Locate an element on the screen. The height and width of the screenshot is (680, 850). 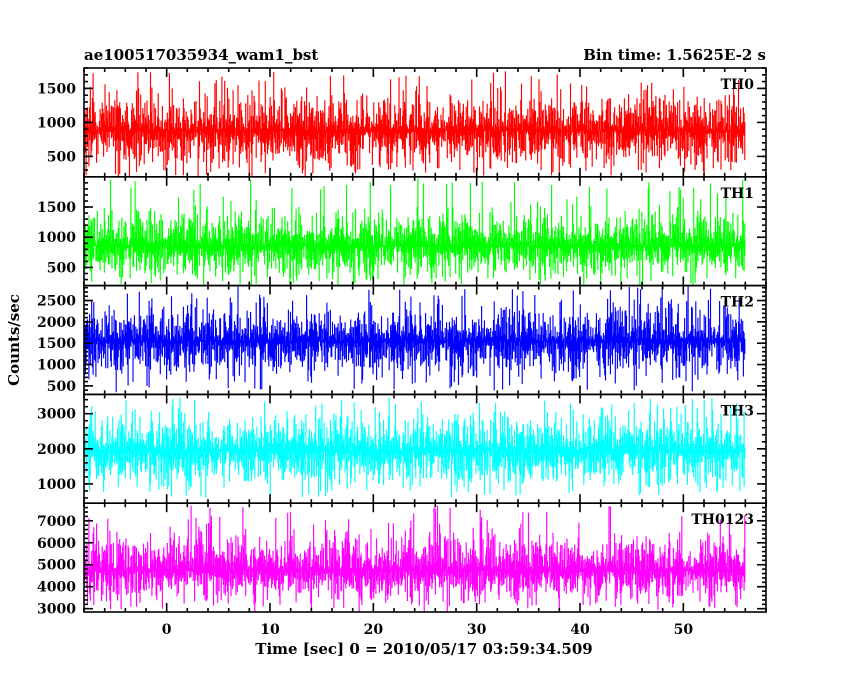
series-th1 is located at coordinates (415, 232).